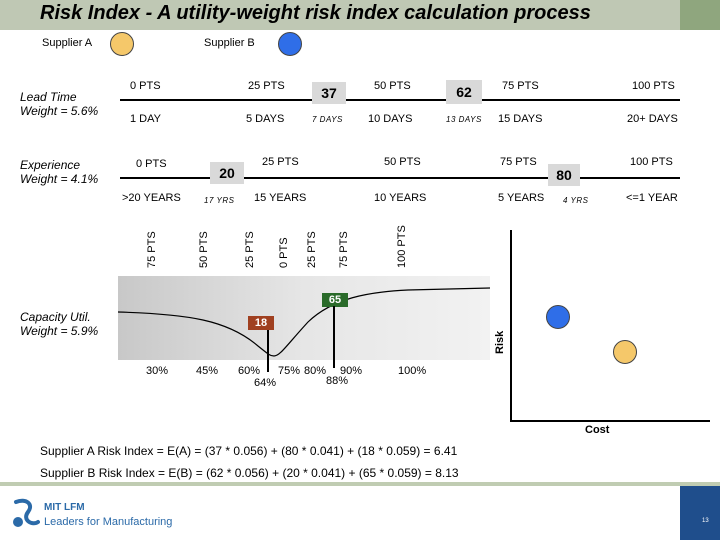 This screenshot has width=720, height=540. I want to click on lead-day-5: 5 DAYS, so click(265, 119).